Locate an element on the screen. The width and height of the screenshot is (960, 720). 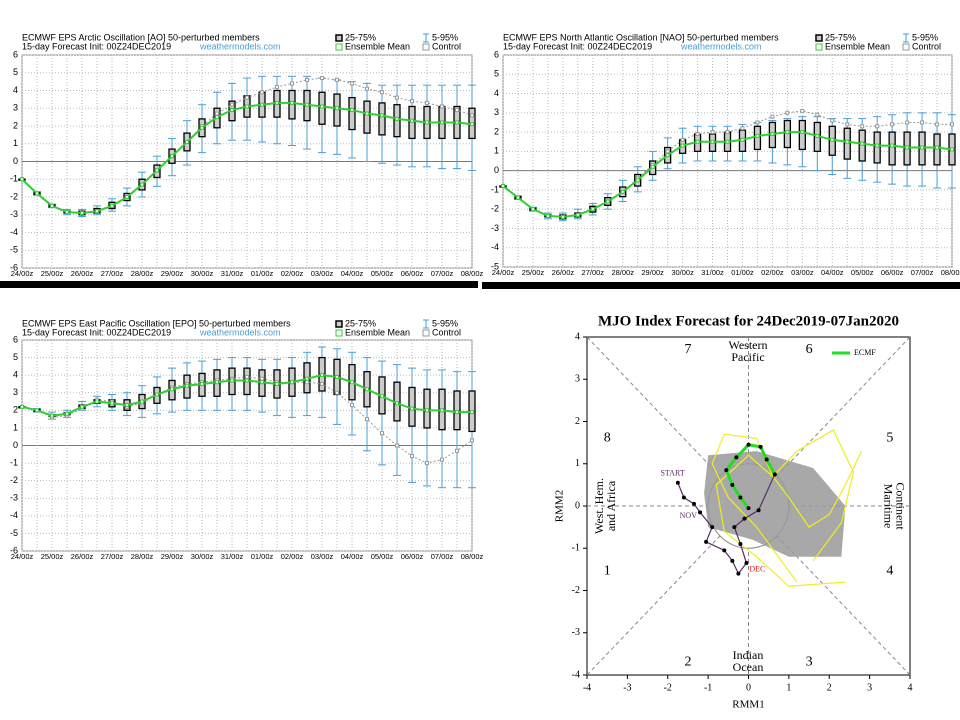
annotation: START is located at coordinates (672, 473).